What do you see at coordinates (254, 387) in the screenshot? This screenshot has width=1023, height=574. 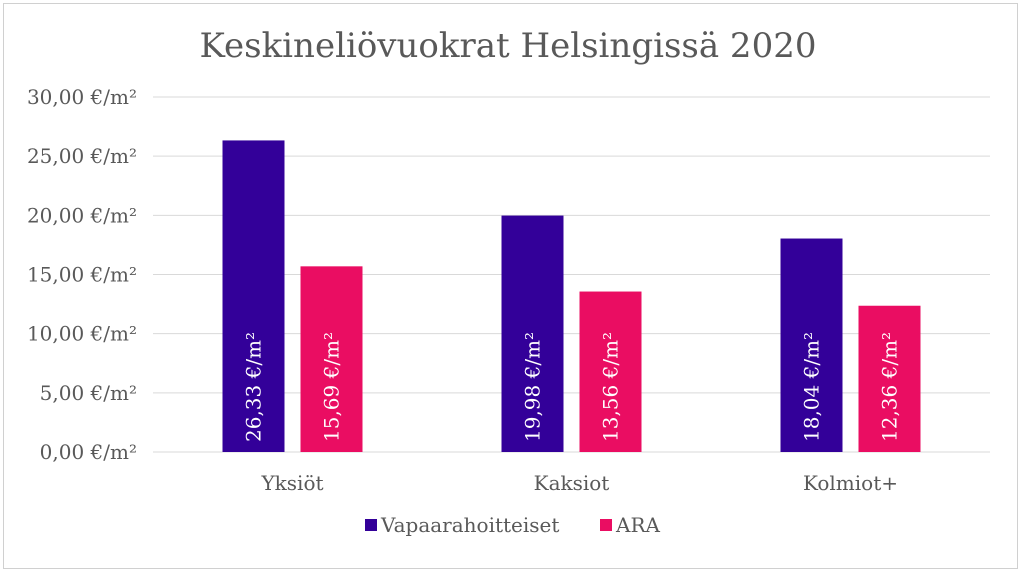 I see `data-label: 26,33 €/m²` at bounding box center [254, 387].